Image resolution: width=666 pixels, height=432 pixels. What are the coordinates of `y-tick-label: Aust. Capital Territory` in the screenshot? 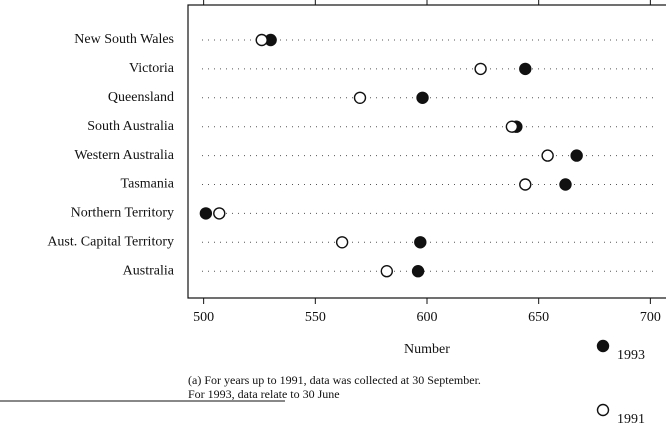 It's located at (110, 242).